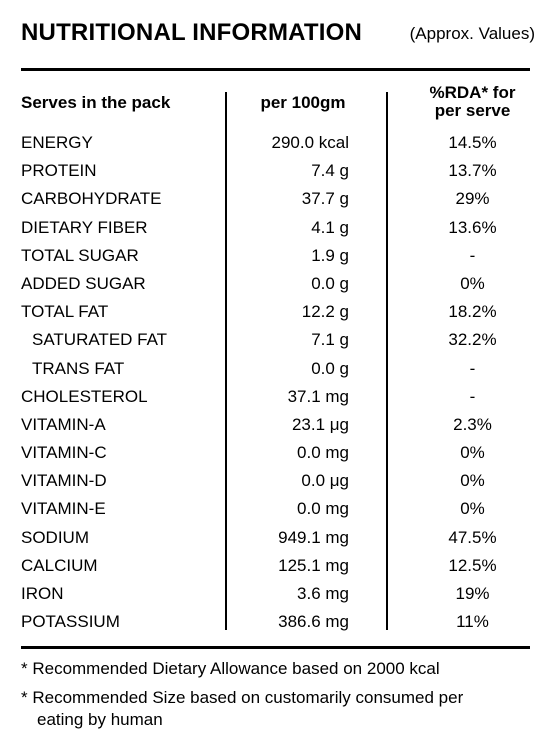 This screenshot has width=555, height=743. I want to click on label-subtitle: (Approx. Values), so click(472, 33).